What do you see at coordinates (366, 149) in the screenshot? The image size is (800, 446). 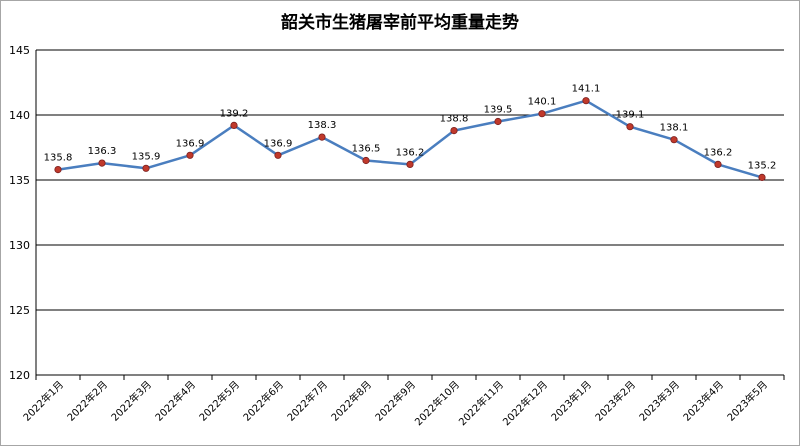 I see `data-label: 136.5` at bounding box center [366, 149].